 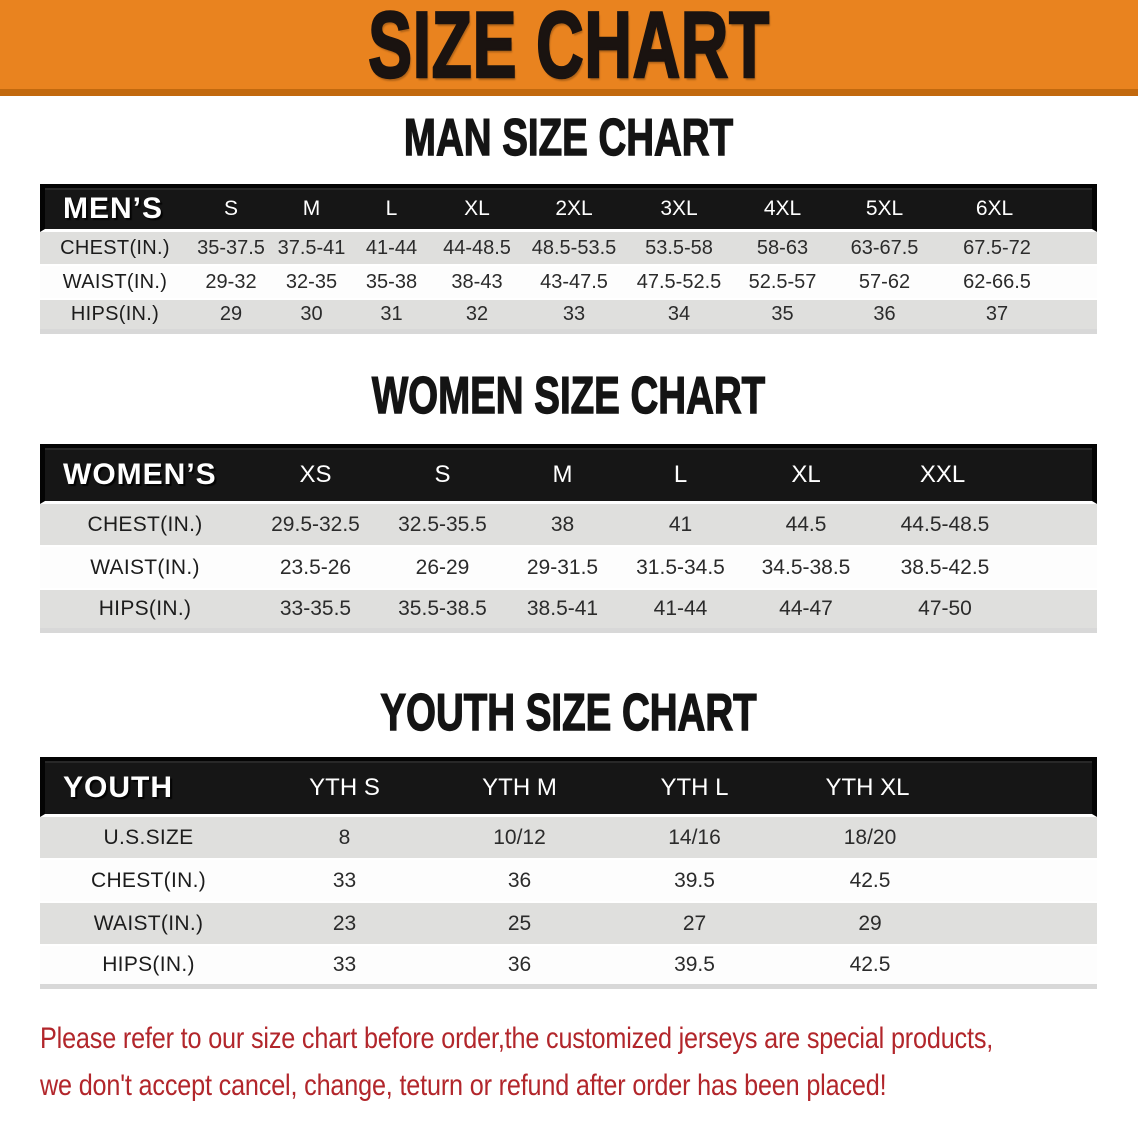 What do you see at coordinates (1016, 249) in the screenshot?
I see `size-value-cell: 67.5-72` at bounding box center [1016, 249].